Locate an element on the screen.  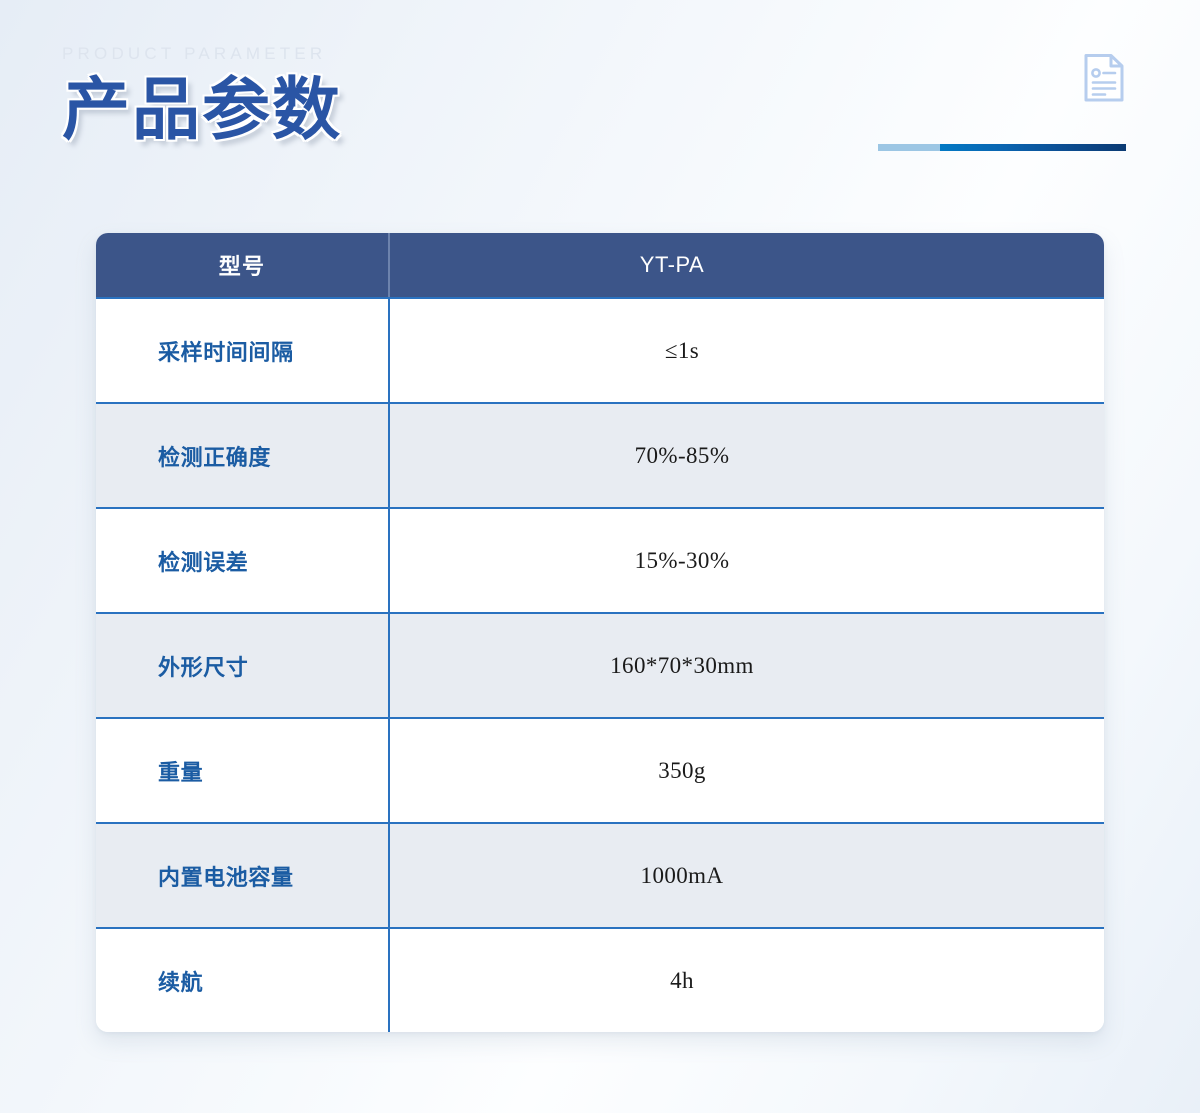
table-row: 采样时间间隔 ≤1s is located at coordinates (600, 349).